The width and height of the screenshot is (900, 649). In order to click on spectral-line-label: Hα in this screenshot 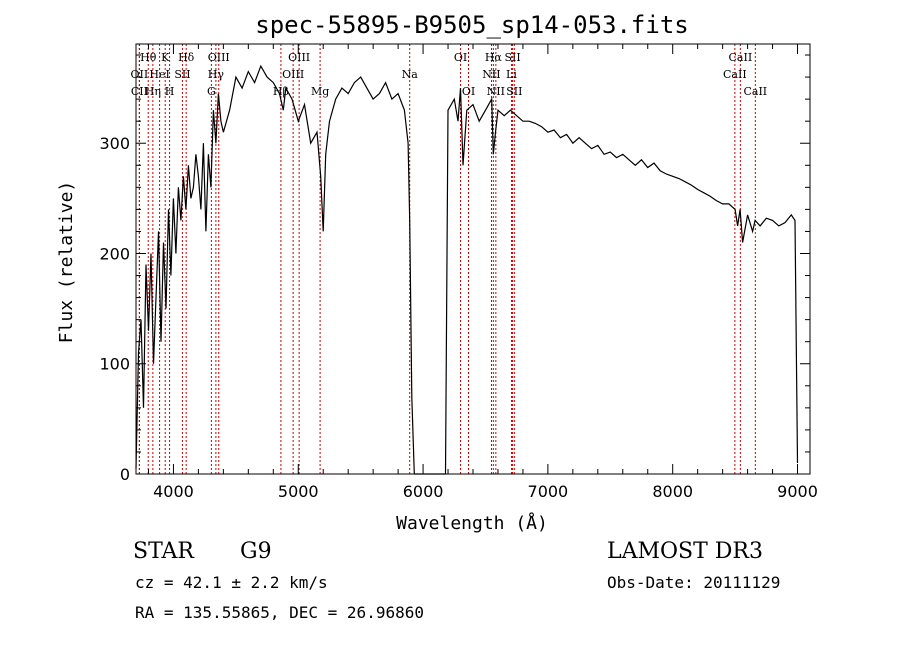, I will do `click(494, 57)`.